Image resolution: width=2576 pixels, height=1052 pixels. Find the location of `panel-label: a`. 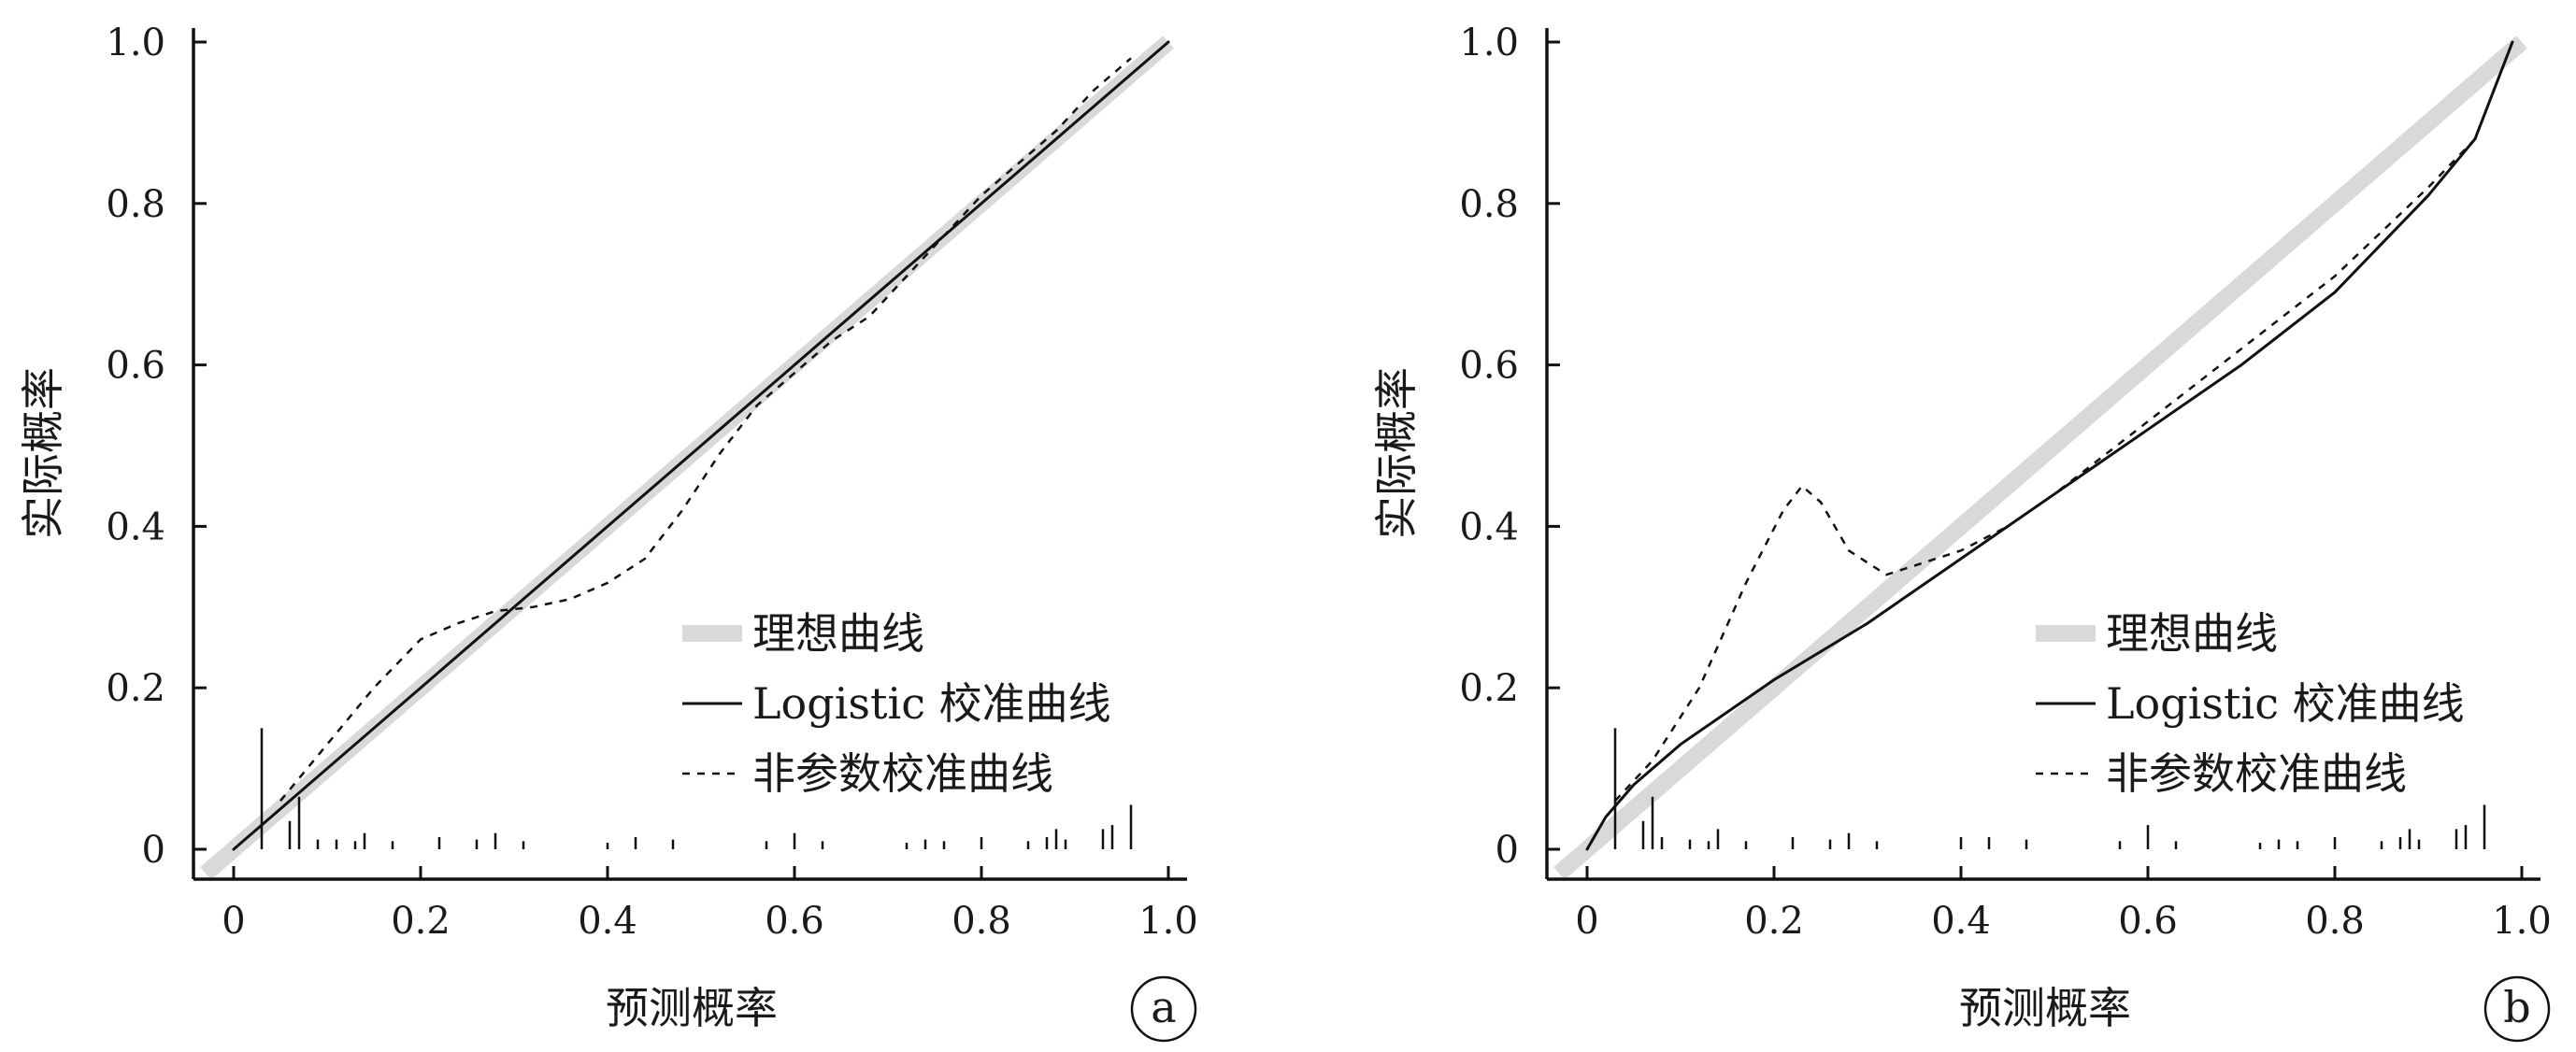

panel-label: a is located at coordinates (1163, 1007).